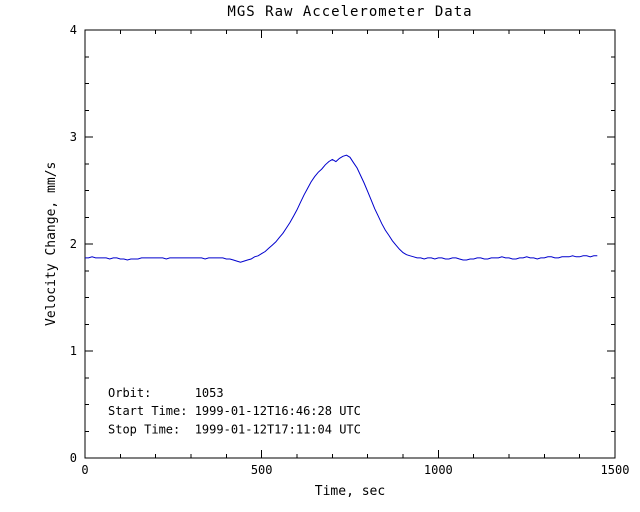  What do you see at coordinates (234, 429) in the screenshot?
I see `annotation-text: Stop Time: 1999-01-12T17:11:04 UTC` at bounding box center [234, 429].